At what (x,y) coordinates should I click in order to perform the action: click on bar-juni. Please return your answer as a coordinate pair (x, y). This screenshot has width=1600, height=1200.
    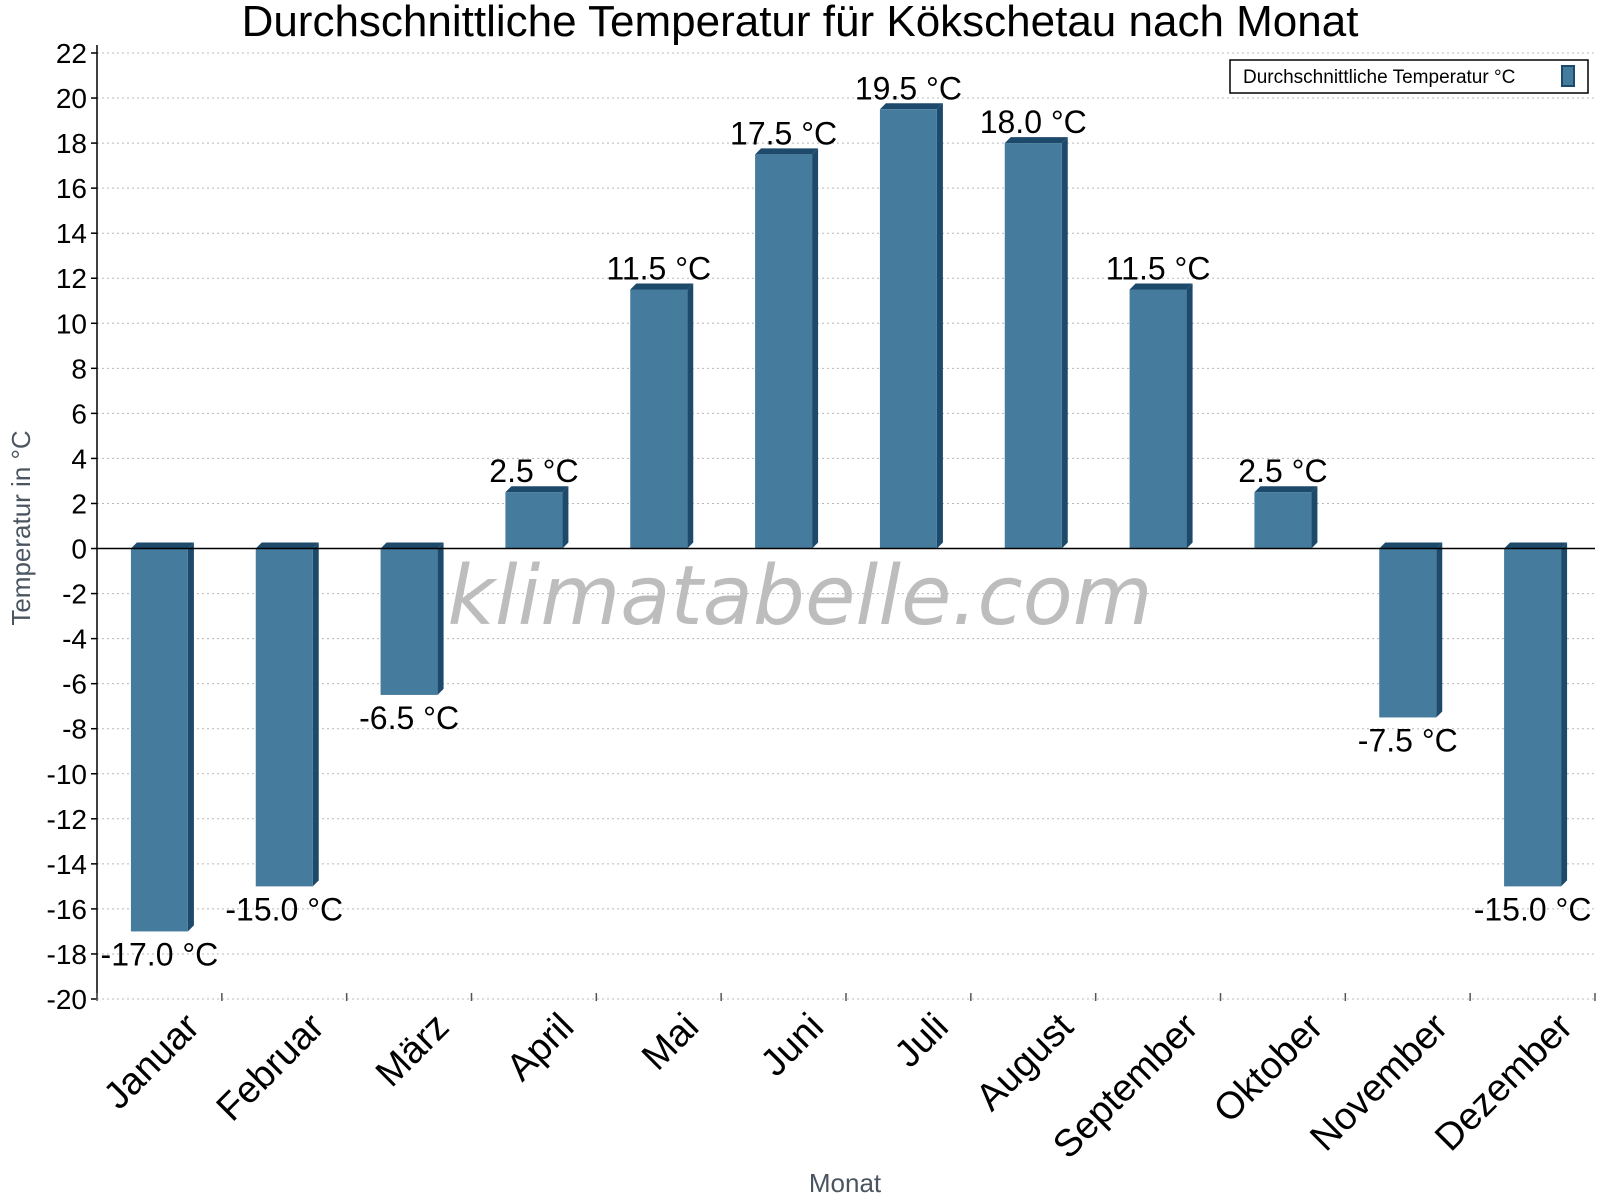
    Looking at the image, I should click on (787, 348).